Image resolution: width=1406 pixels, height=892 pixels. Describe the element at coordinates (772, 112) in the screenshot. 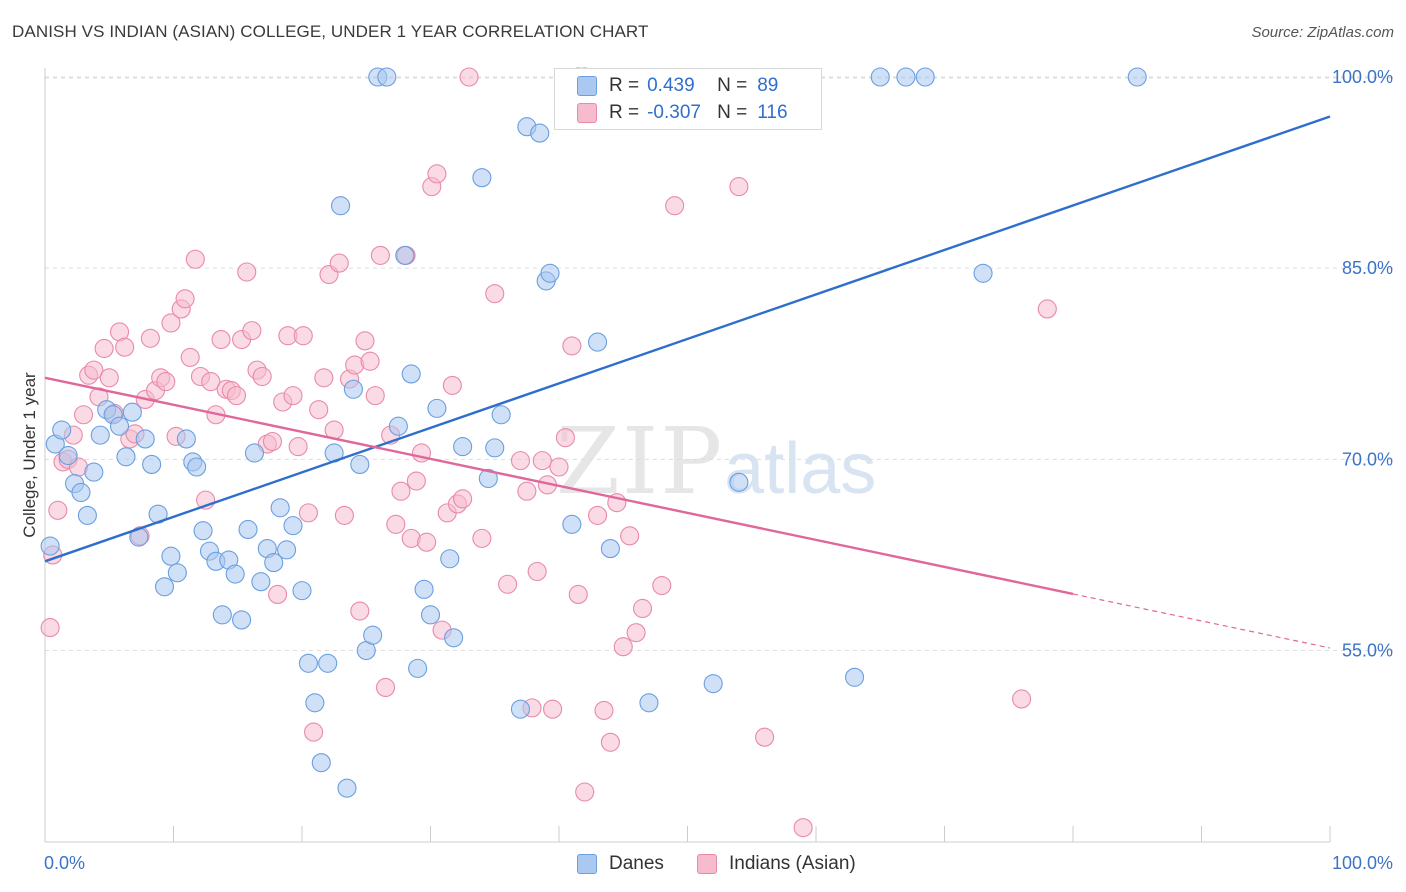

I see `indians-n-value: 116` at that location.